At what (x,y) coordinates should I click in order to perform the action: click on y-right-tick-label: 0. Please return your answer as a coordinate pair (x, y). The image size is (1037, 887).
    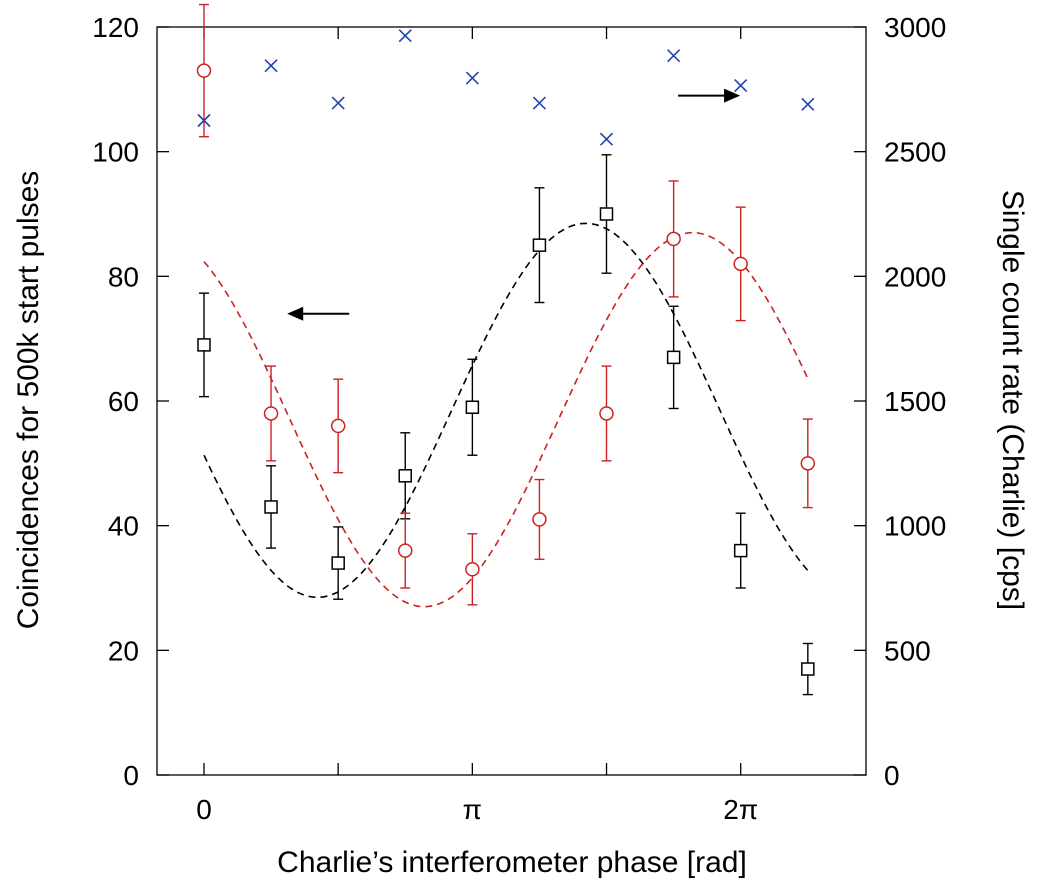
    Looking at the image, I should click on (892, 775).